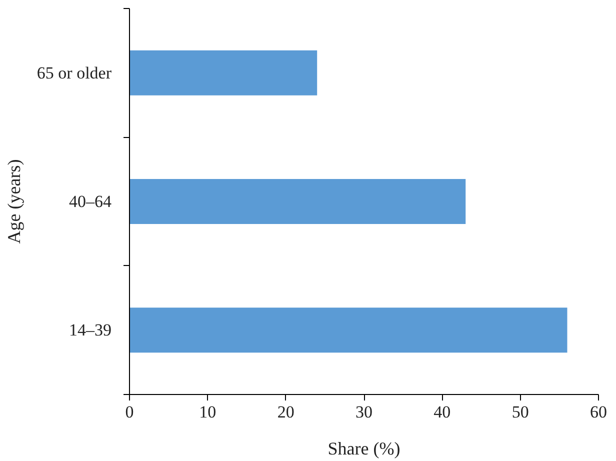  Describe the element at coordinates (207, 412) in the screenshot. I see `x-tick-label: 10` at that location.